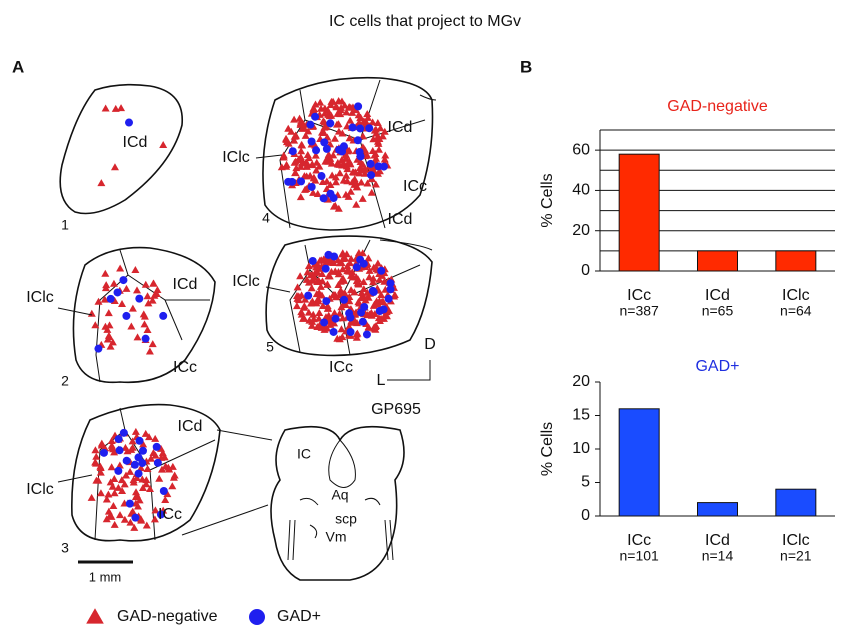 This screenshot has height=632, width=850. I want to click on y-tick-label: 60, so click(581, 149).